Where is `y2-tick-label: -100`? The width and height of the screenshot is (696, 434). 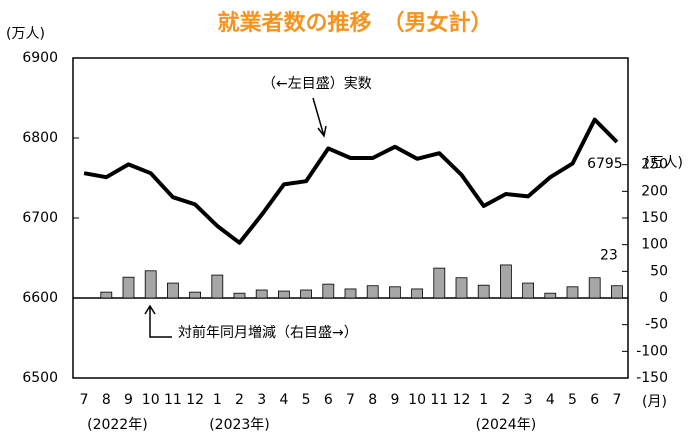
y2-tick-label: -100 is located at coordinates (652, 351).